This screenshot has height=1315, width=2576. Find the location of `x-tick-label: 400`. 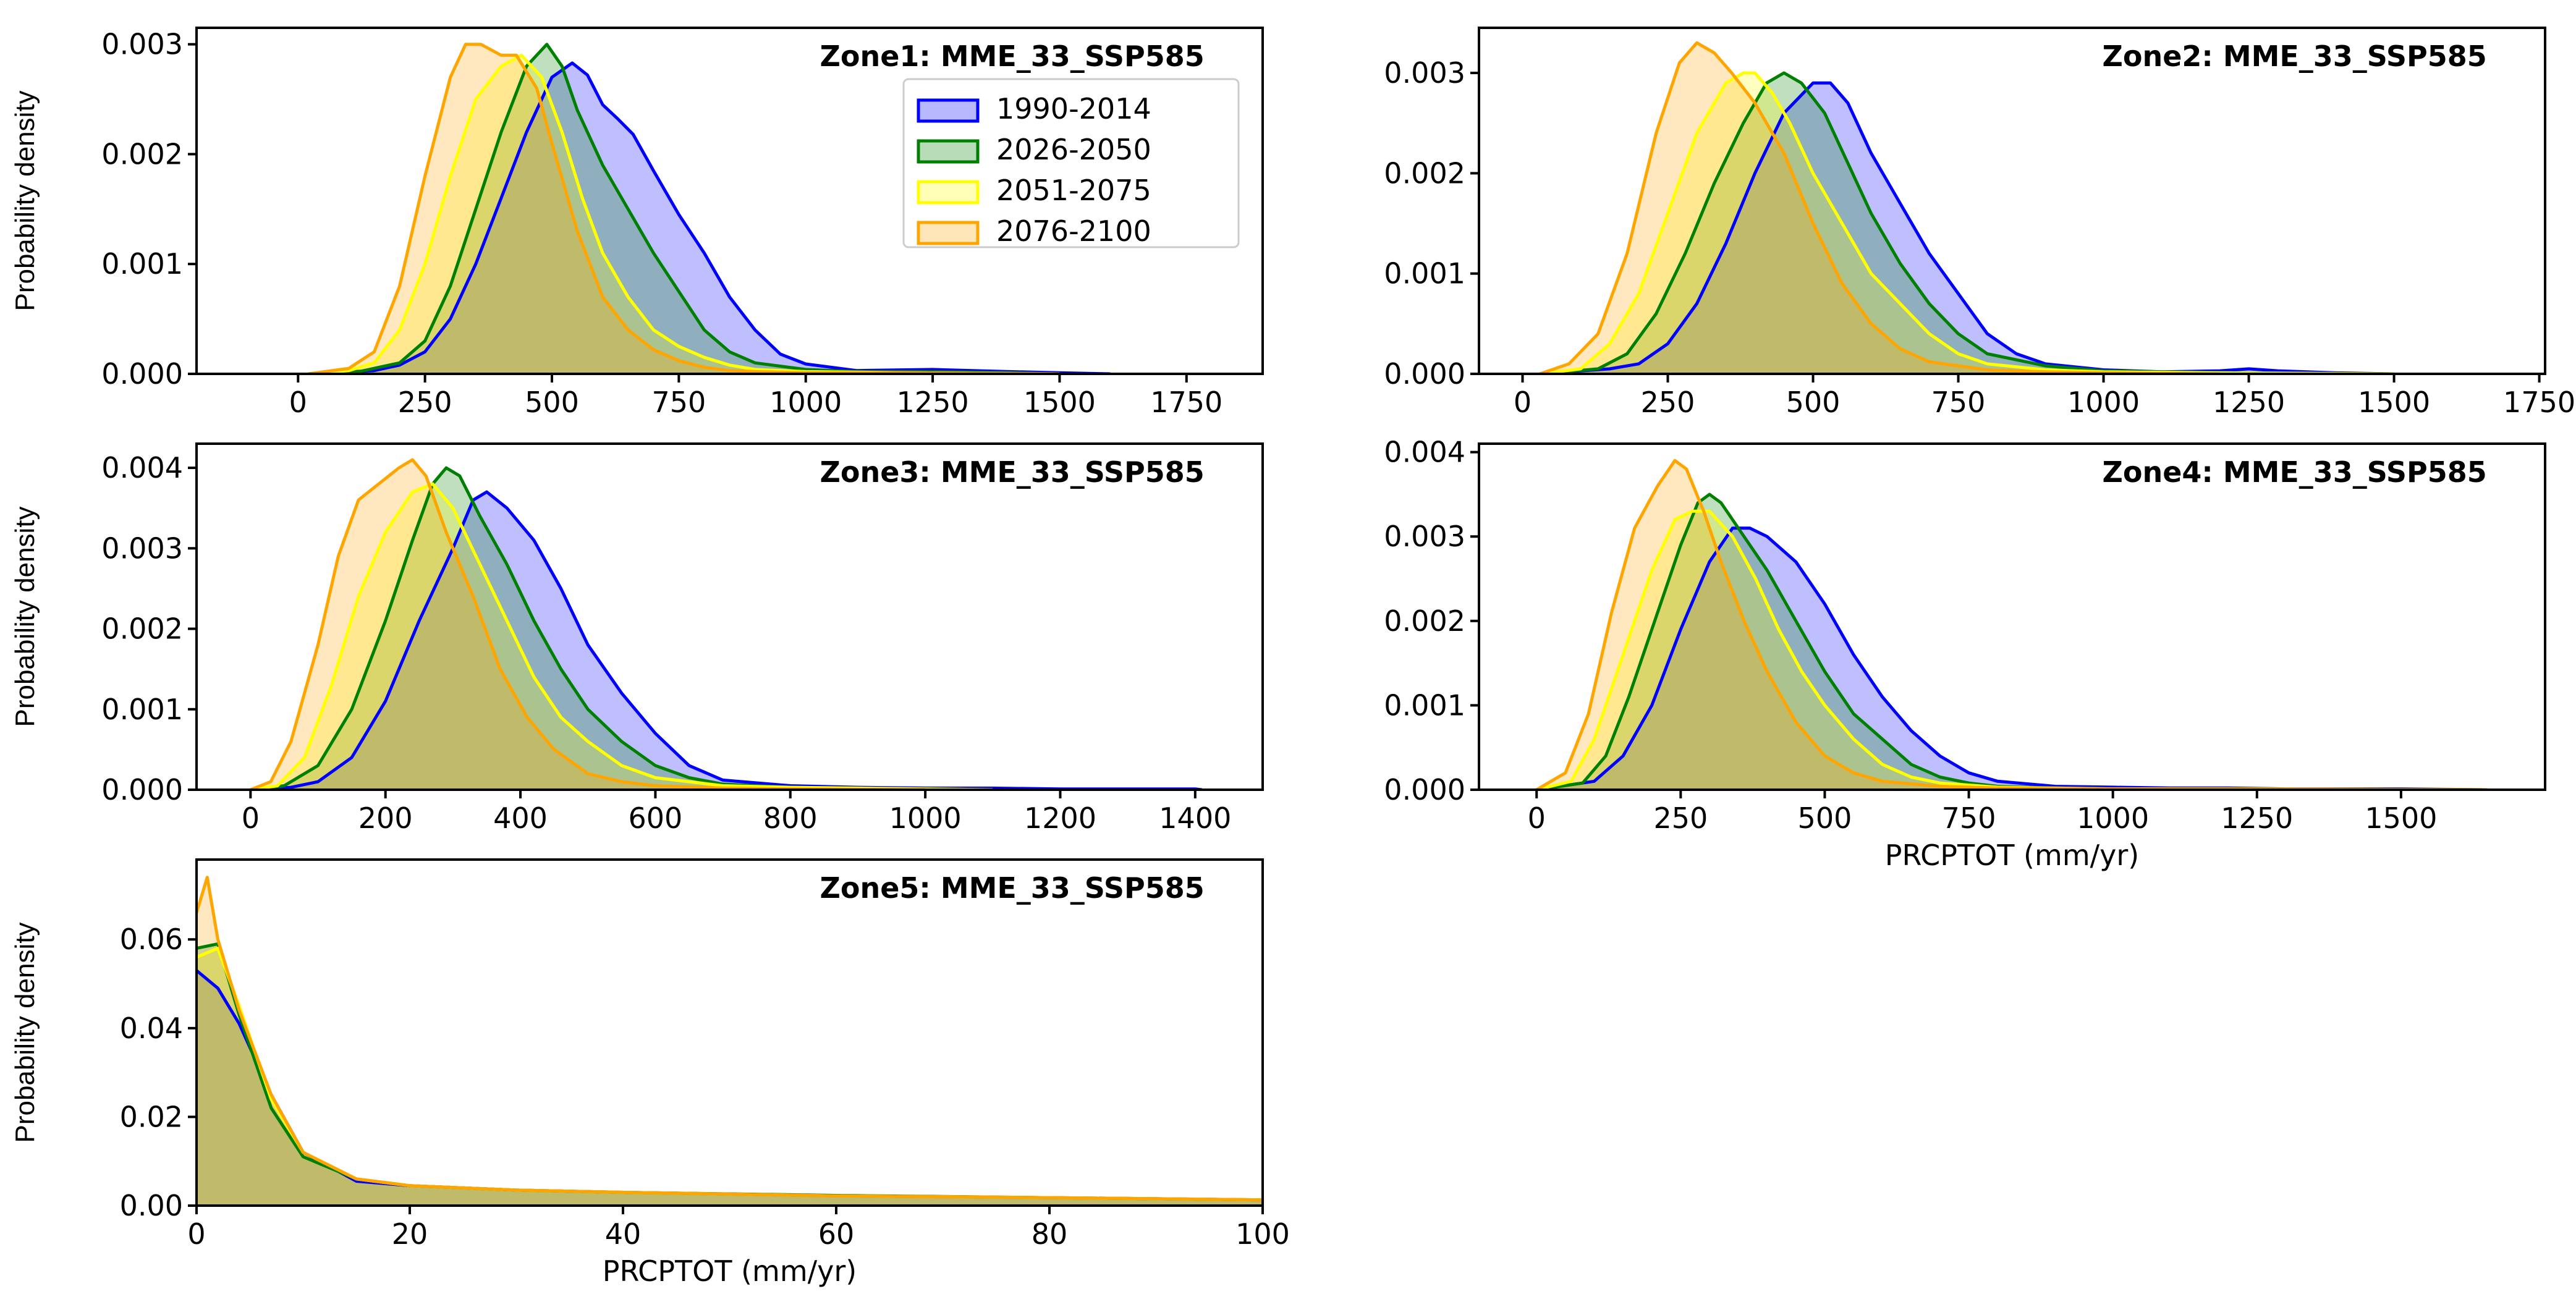

x-tick-label: 400 is located at coordinates (520, 818).